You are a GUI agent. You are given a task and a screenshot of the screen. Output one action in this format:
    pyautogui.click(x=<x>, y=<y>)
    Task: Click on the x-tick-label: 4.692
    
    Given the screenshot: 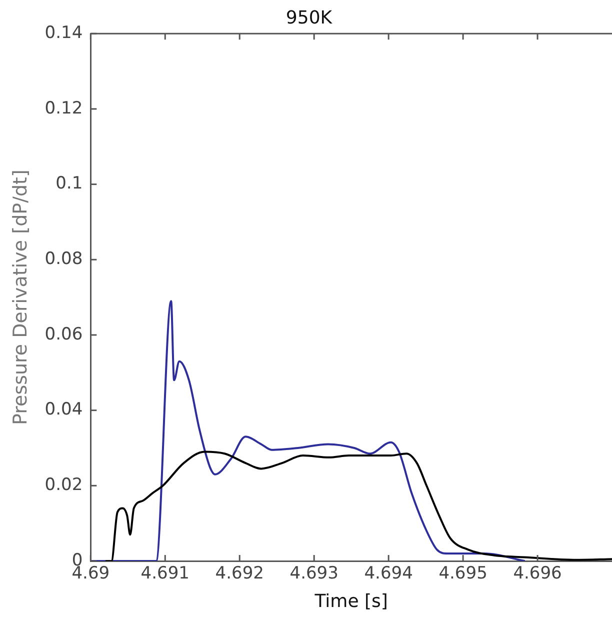 What is the action you would take?
    pyautogui.click(x=239, y=574)
    